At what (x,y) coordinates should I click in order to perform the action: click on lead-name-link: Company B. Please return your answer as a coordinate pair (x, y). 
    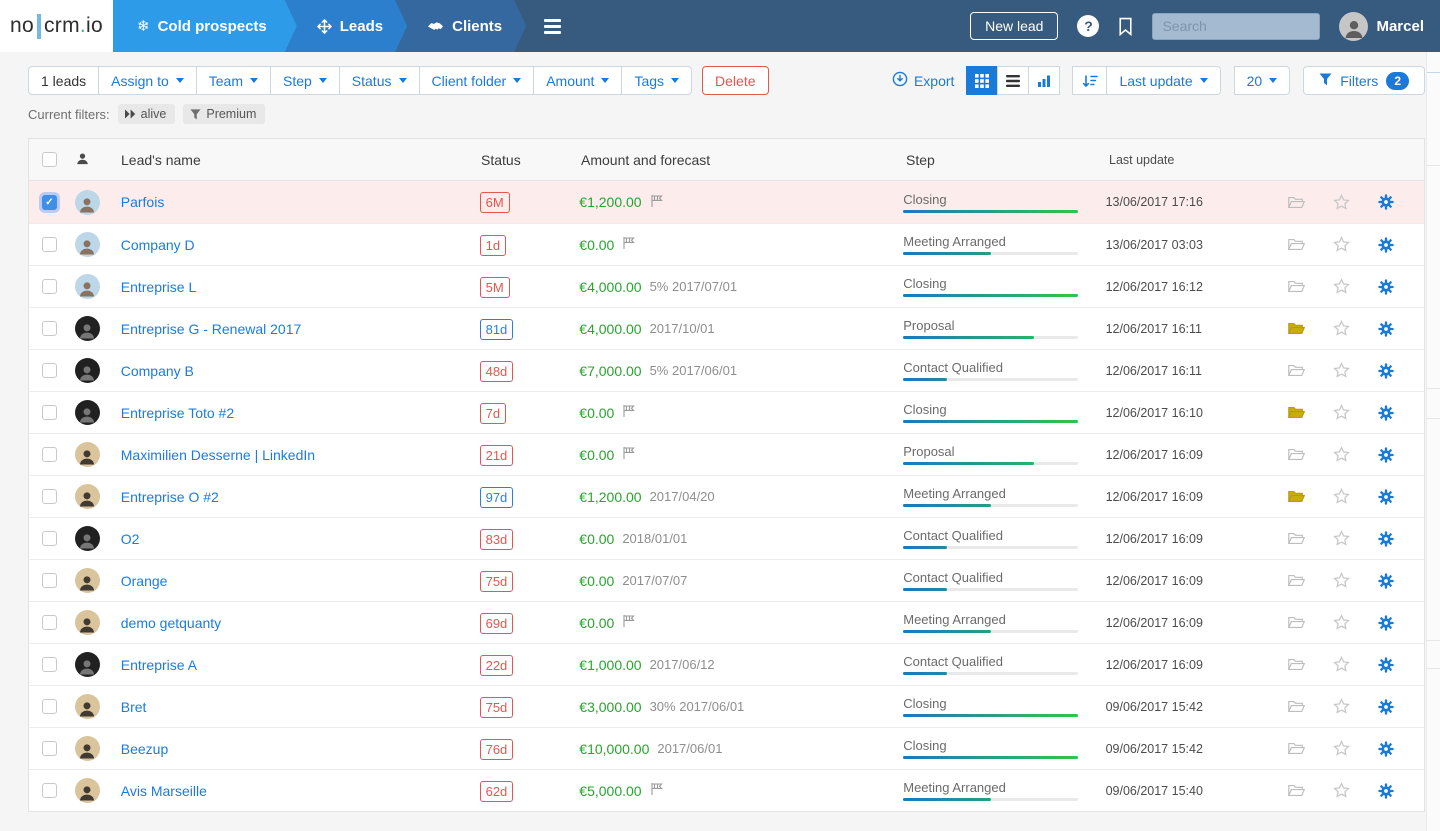
    Looking at the image, I should click on (157, 370).